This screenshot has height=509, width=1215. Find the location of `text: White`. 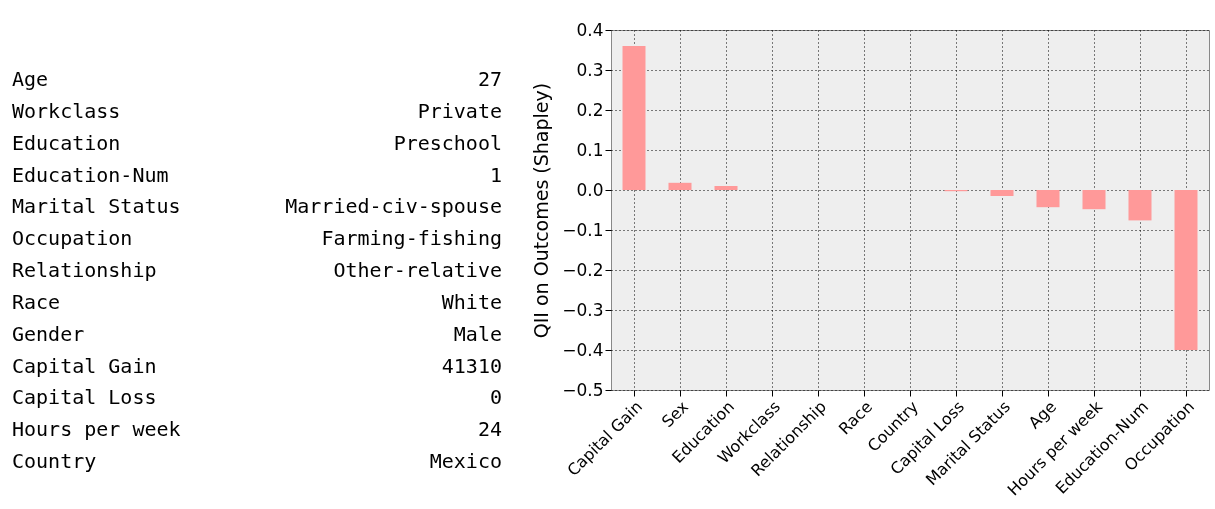

text: White is located at coordinates (471, 301).